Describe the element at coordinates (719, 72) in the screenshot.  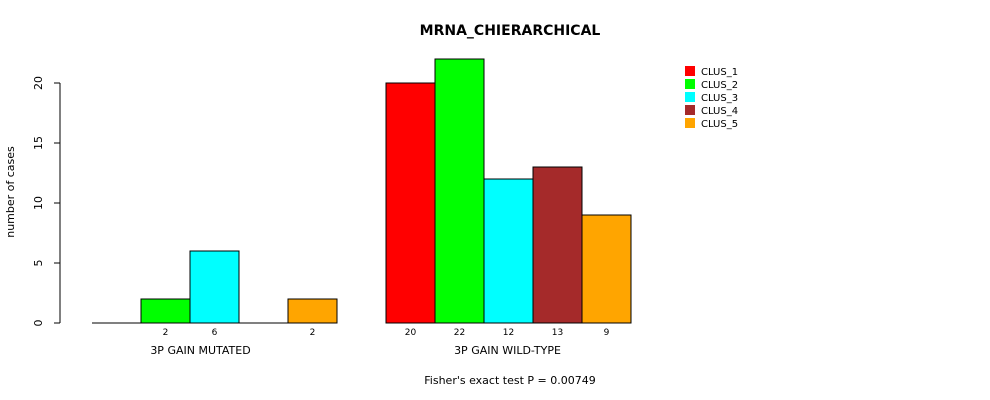
I see `legend-label-clus-1: CLUS_1` at that location.